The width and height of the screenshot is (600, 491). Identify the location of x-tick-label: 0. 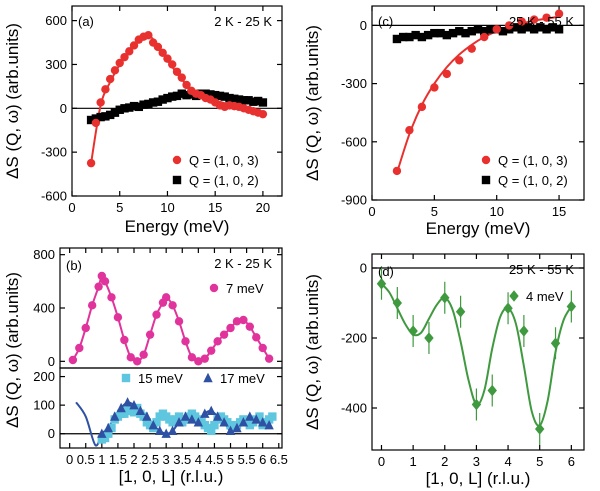
(69, 459).